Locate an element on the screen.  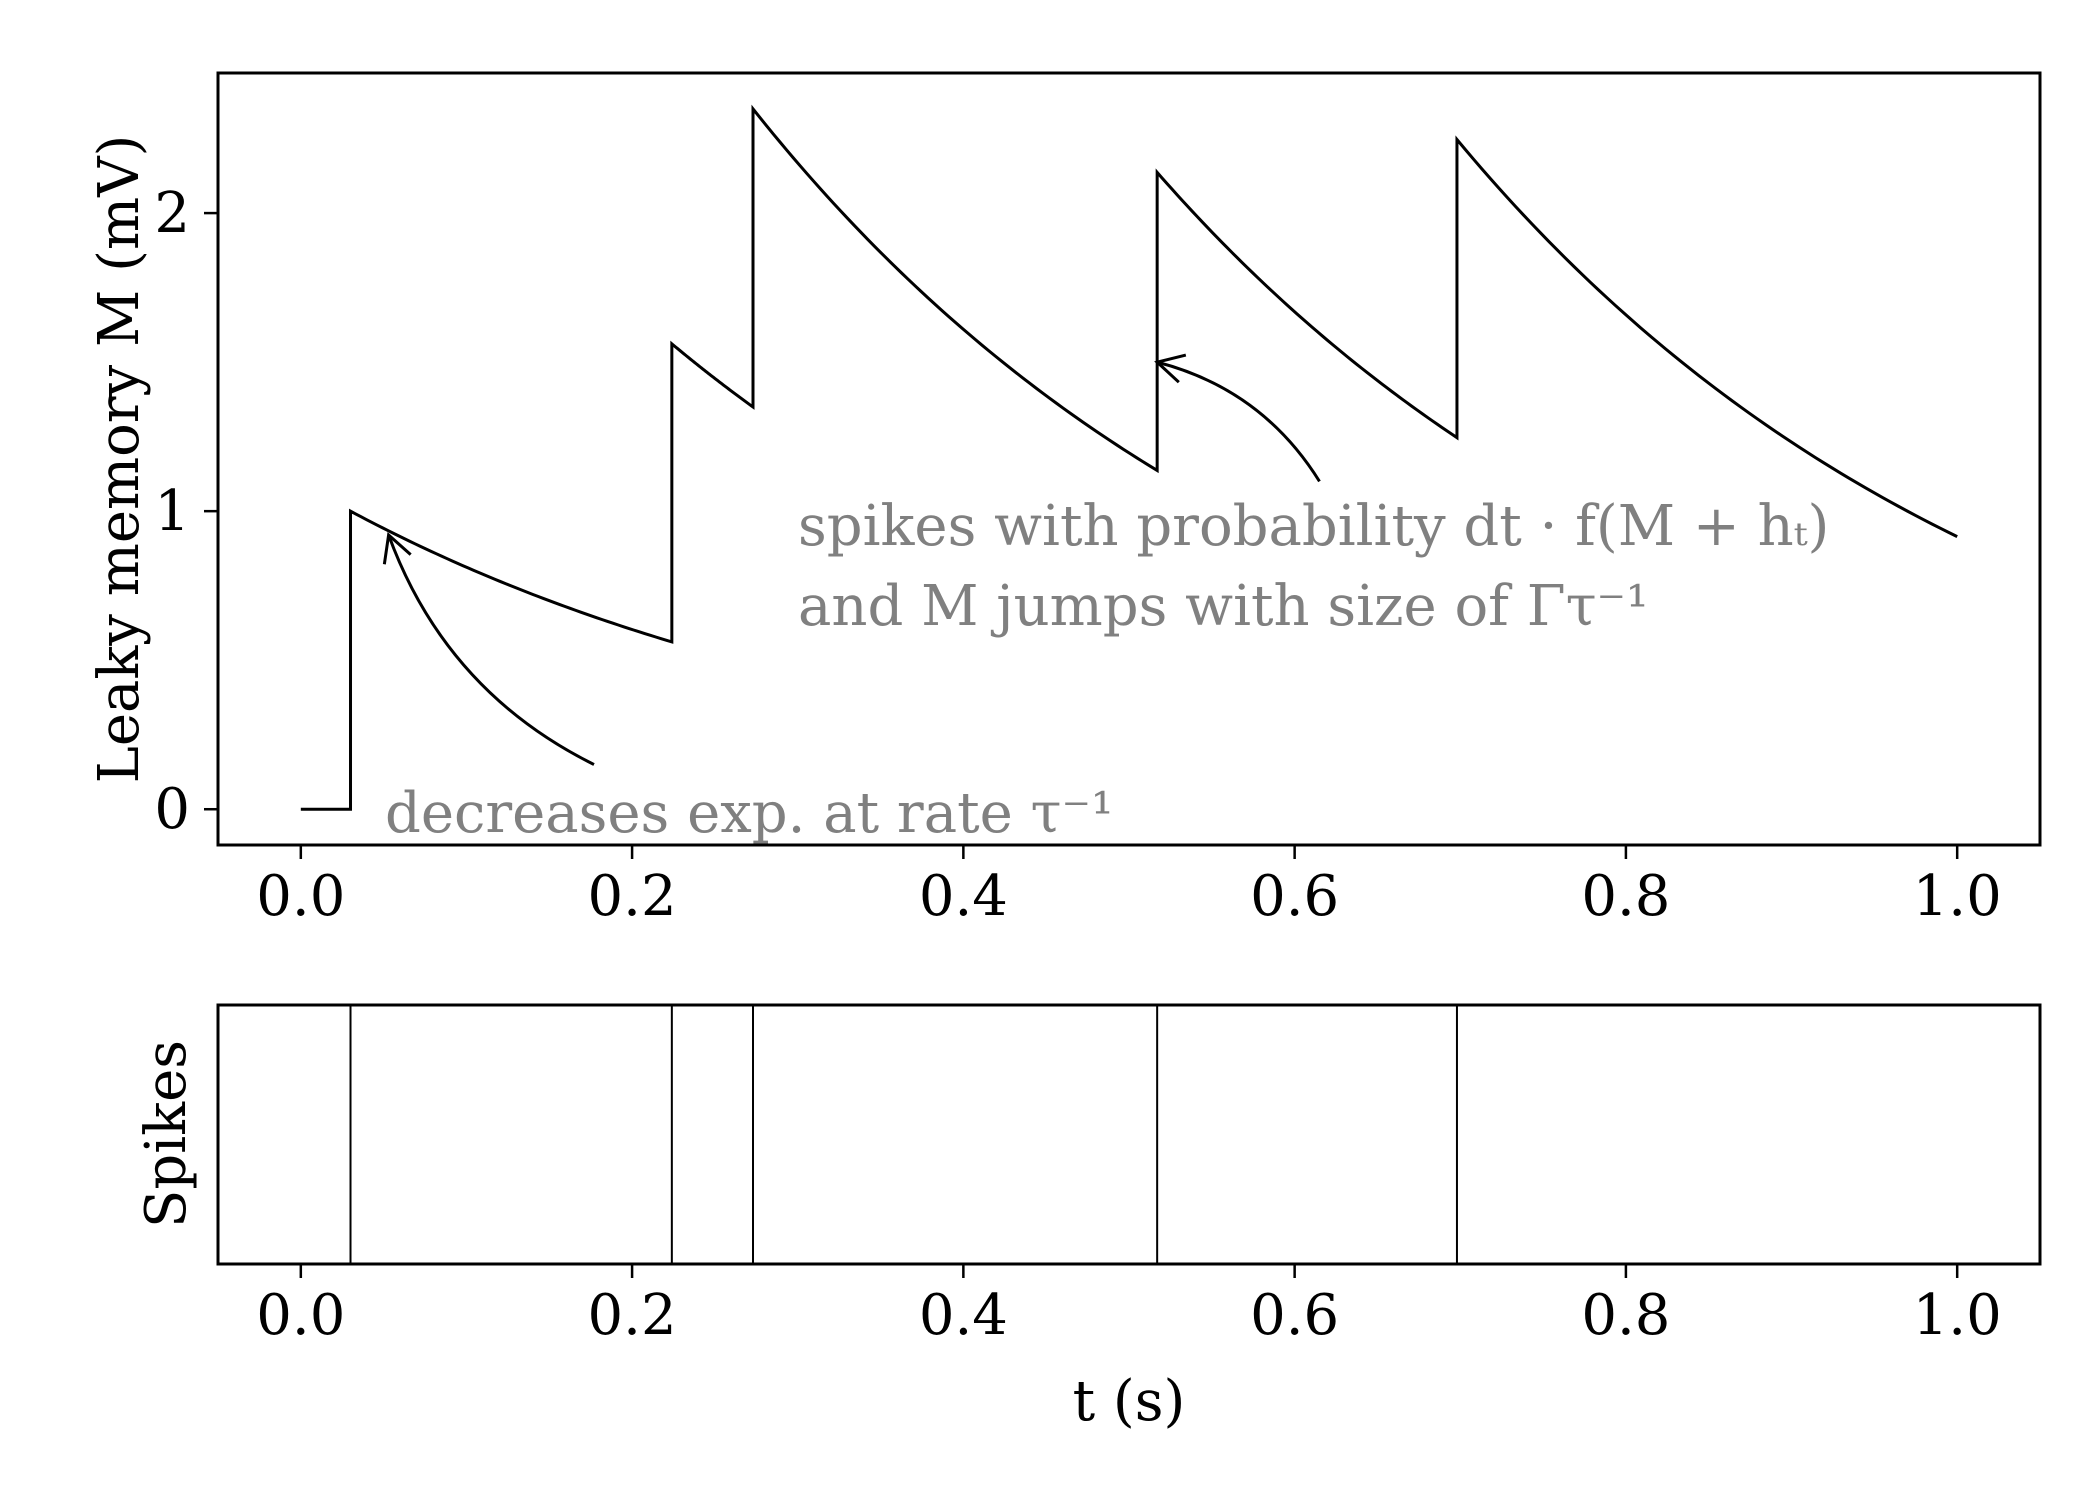
decay-annotation-arrow is located at coordinates (491, 650).